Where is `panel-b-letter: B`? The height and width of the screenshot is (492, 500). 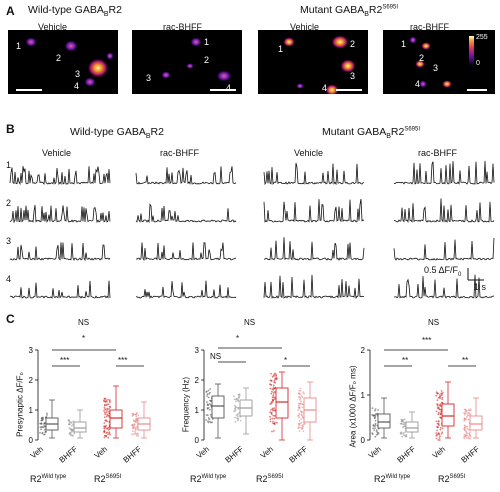 panel-b-letter: B is located at coordinates (10, 129).